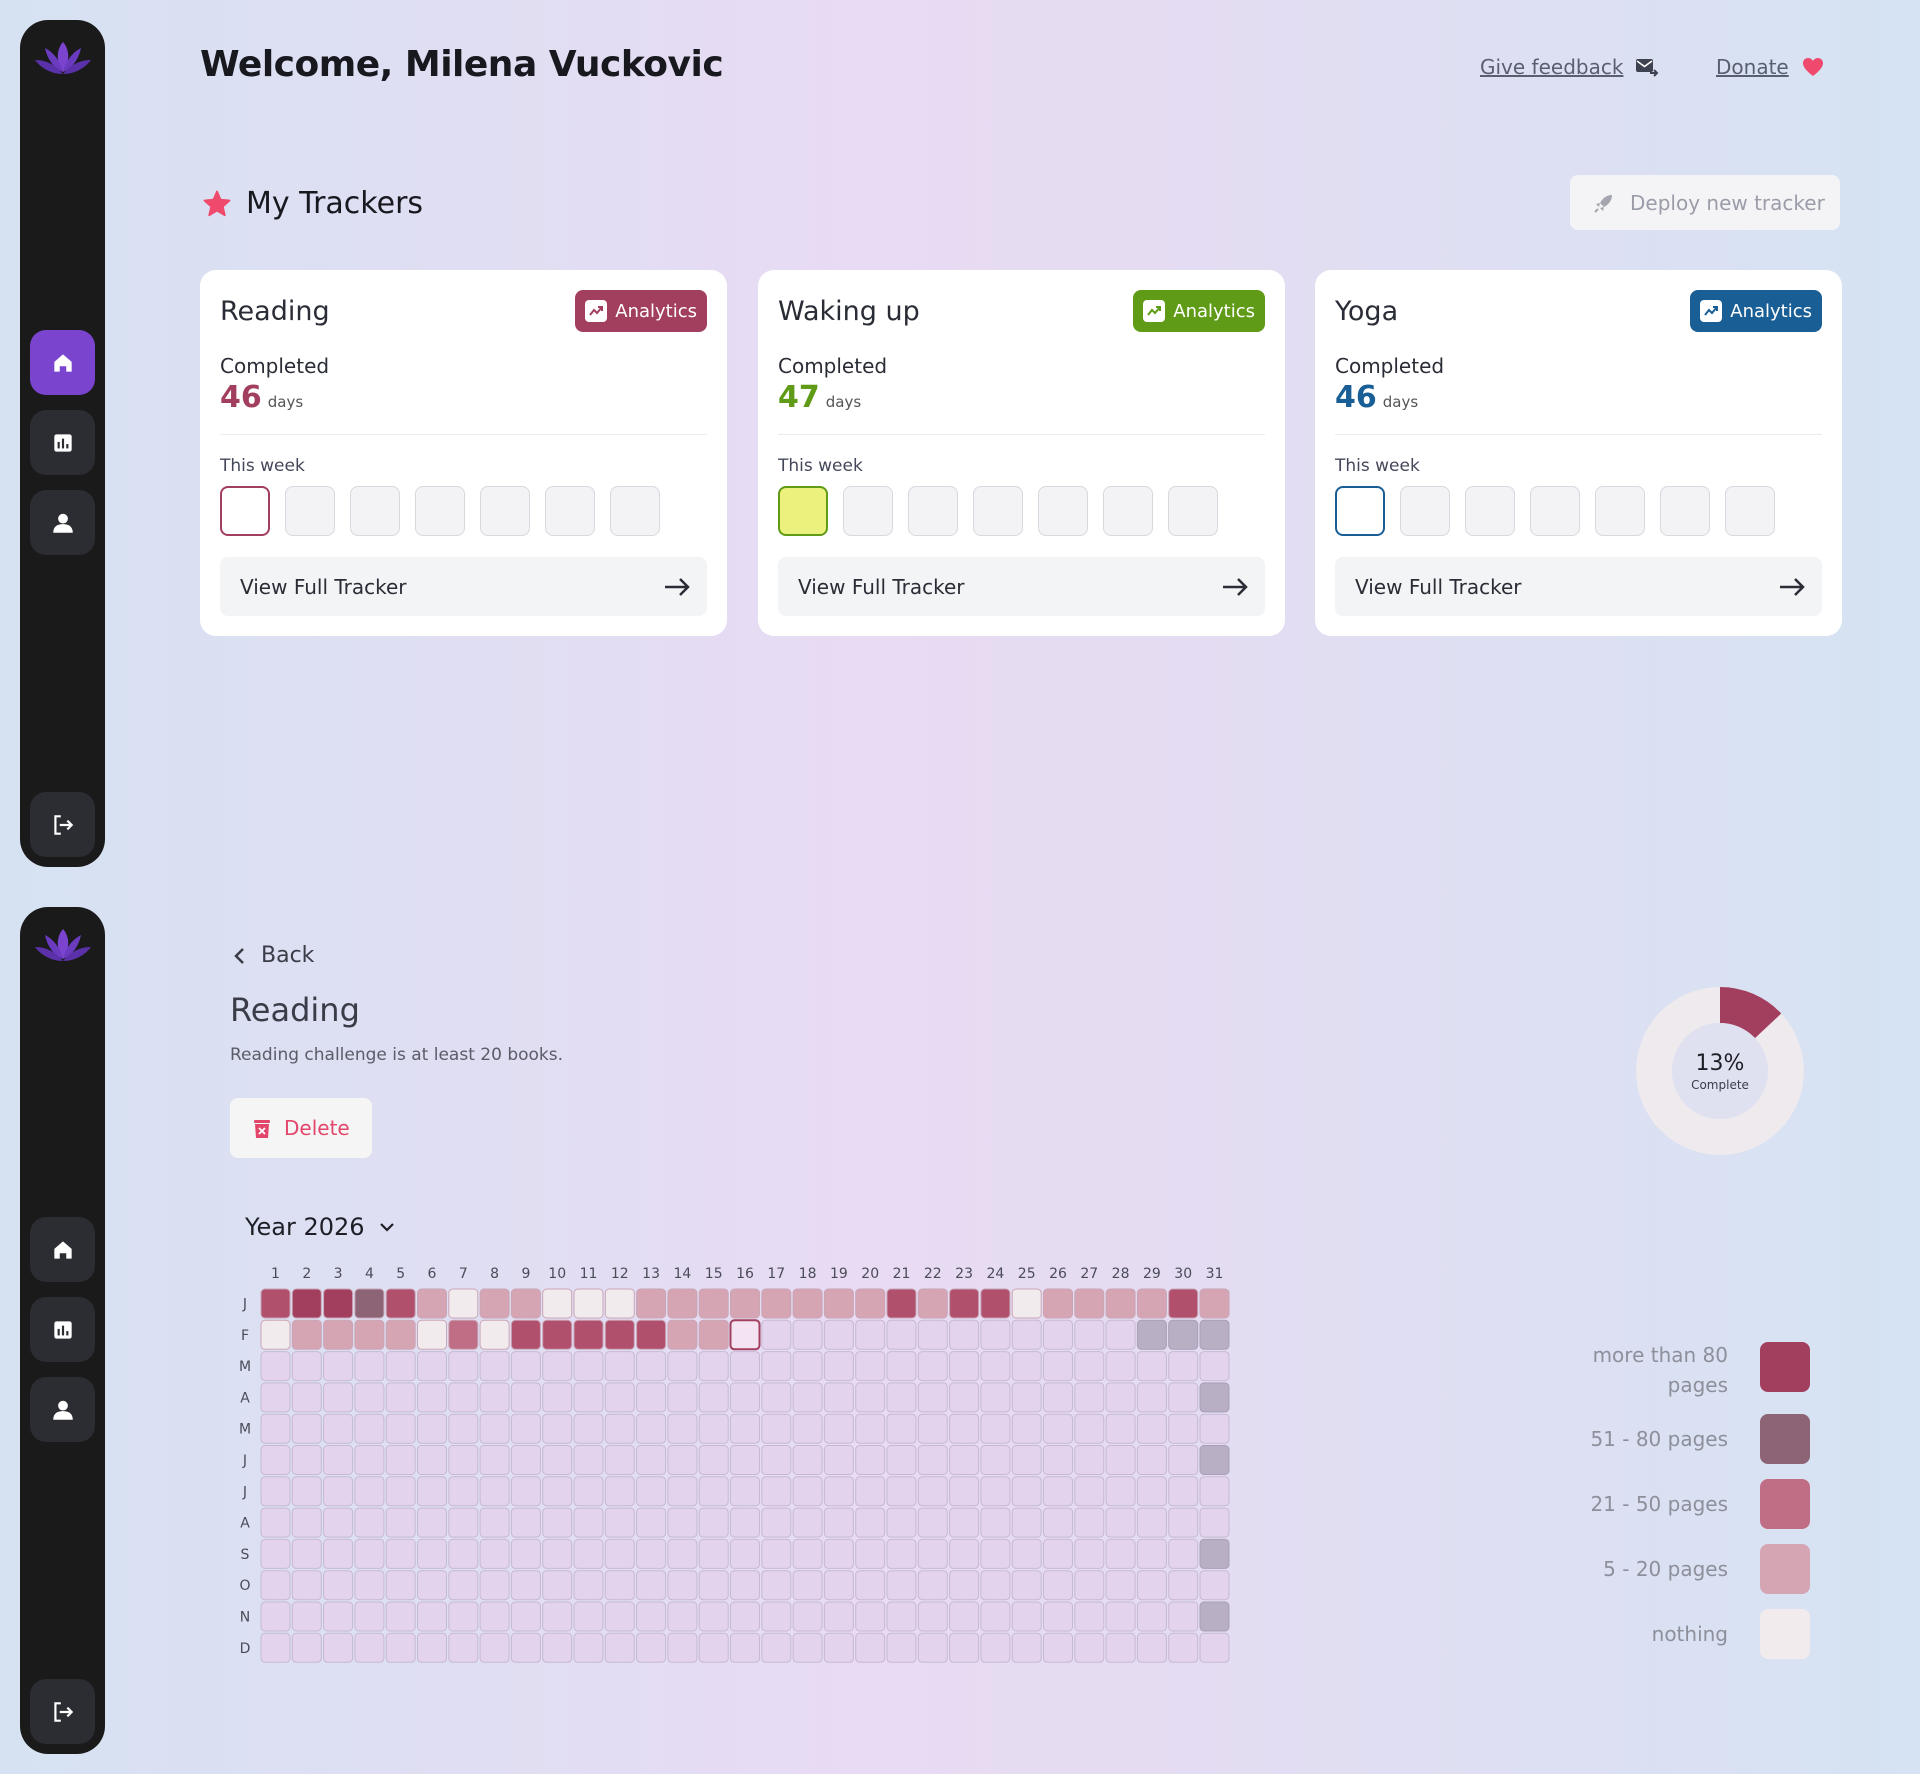  Describe the element at coordinates (62, 1409) in the screenshot. I see `nav-profile-button` at that location.